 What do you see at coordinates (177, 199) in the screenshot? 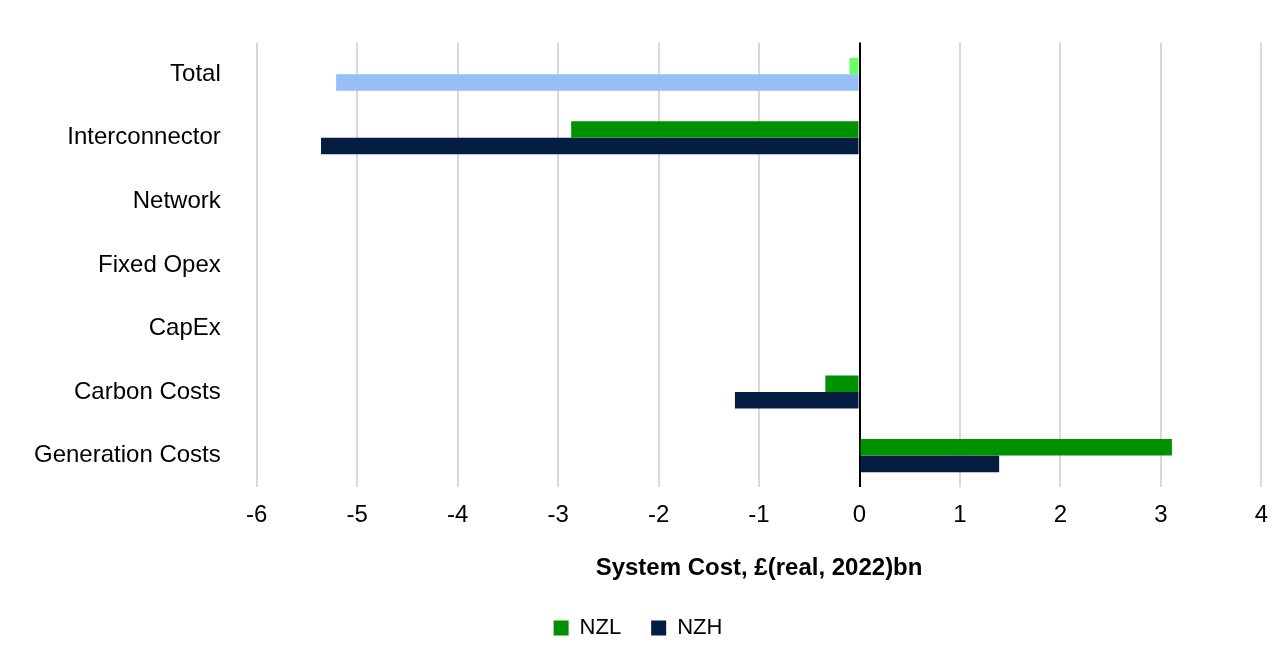
I see `y-tick-label: Network` at bounding box center [177, 199].